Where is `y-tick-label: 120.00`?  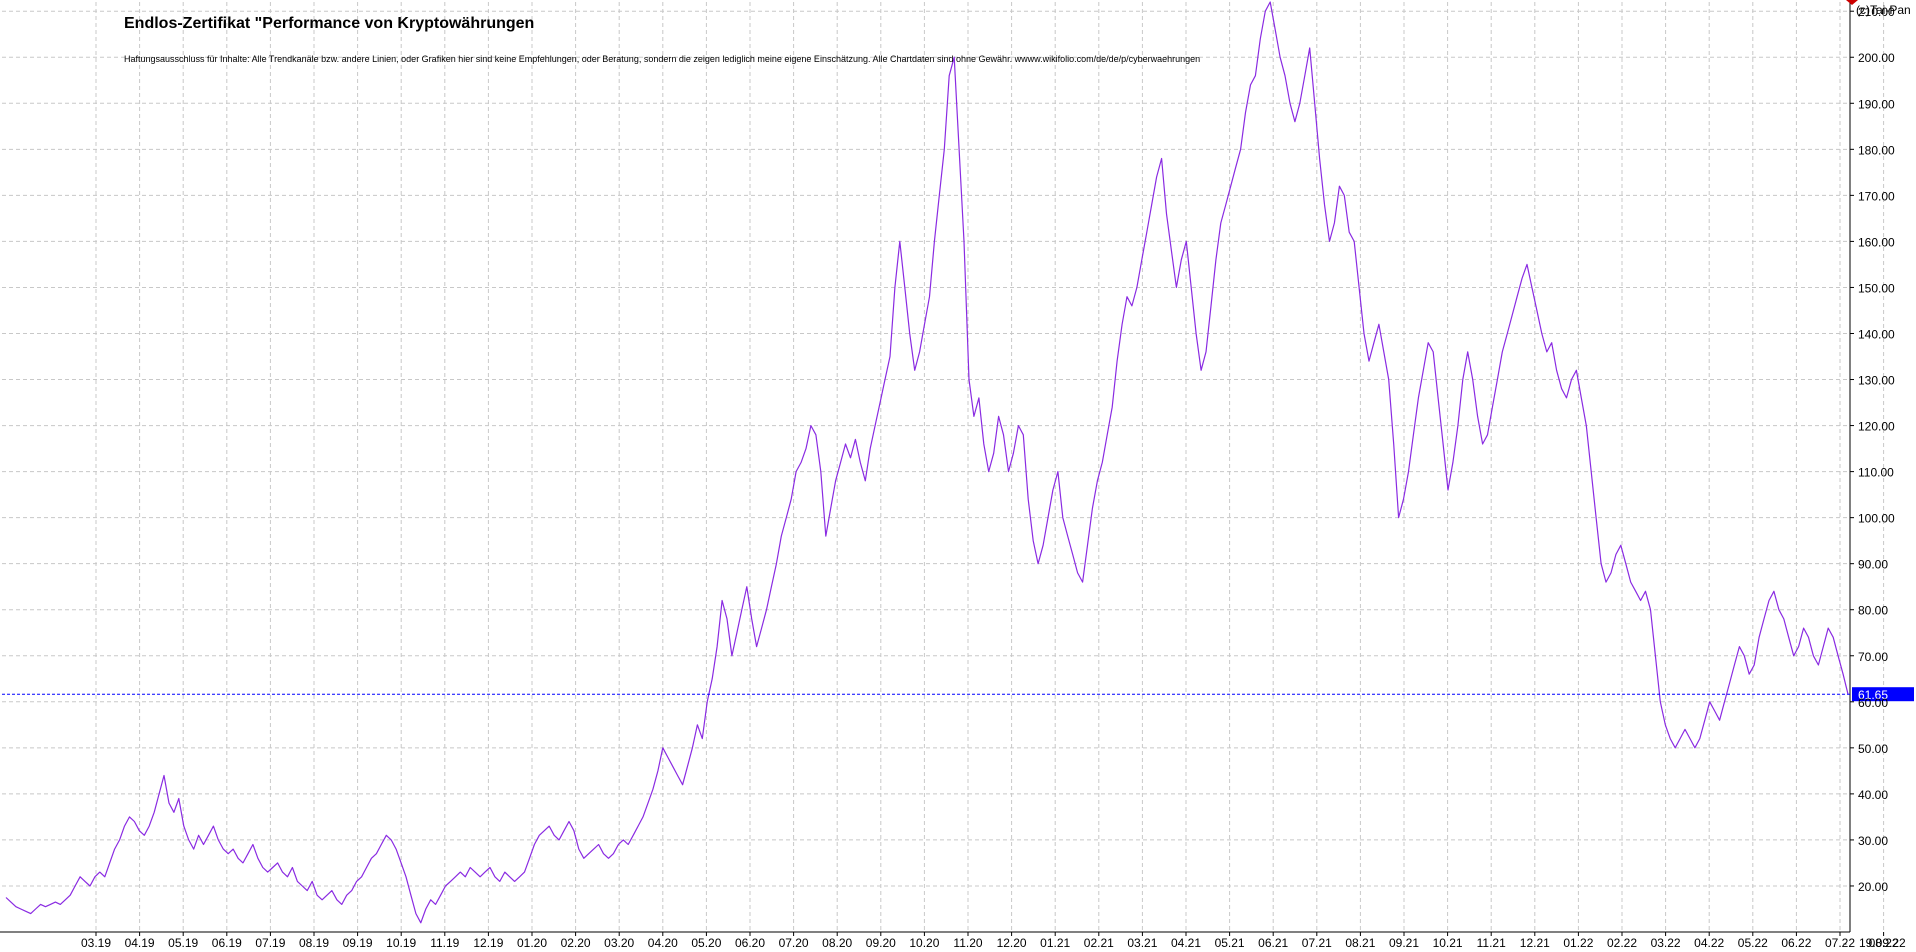
y-tick-label: 120.00 is located at coordinates (1876, 427).